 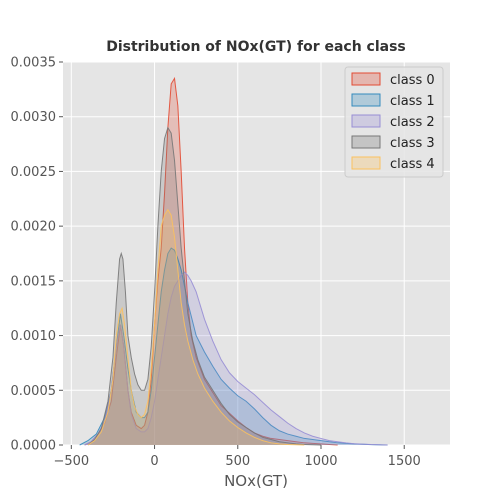 What do you see at coordinates (71, 461) in the screenshot?
I see `x-tick-label: −500` at bounding box center [71, 461].